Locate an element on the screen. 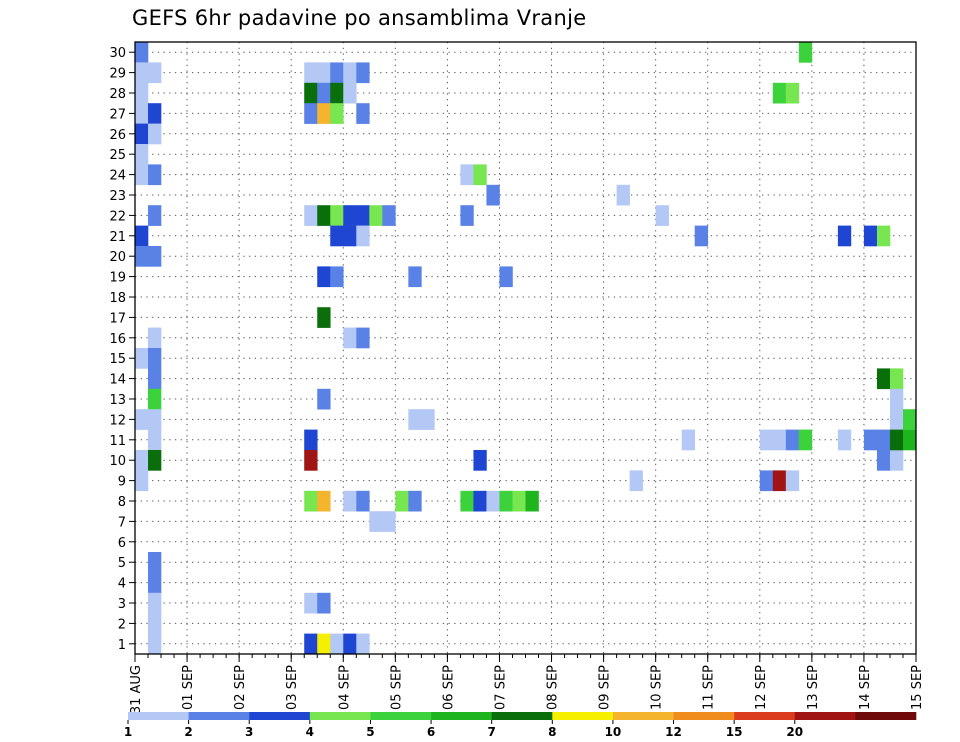 The height and width of the screenshot is (742, 960). legend-label: 4 is located at coordinates (310, 732).